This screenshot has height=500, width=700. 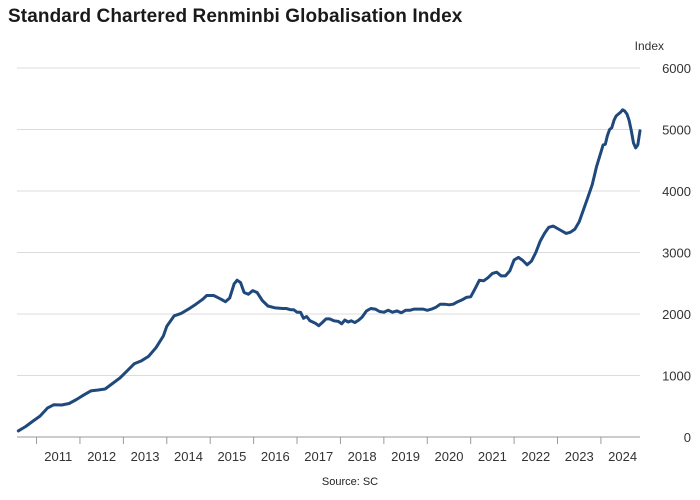 I want to click on x-tick-label: 2023, so click(x=579, y=456).